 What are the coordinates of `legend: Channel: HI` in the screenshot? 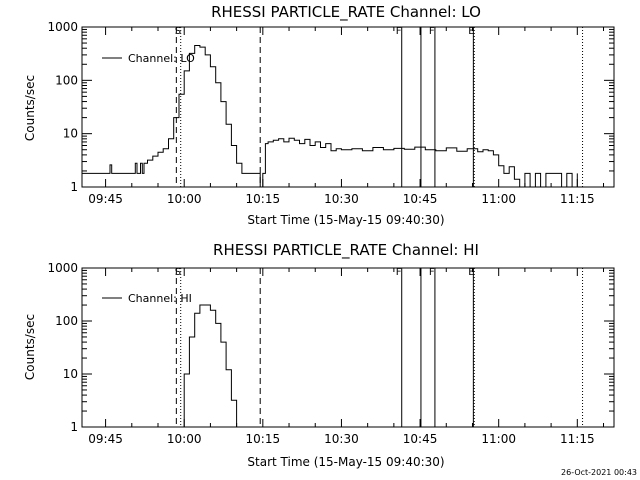 It's located at (147, 298).